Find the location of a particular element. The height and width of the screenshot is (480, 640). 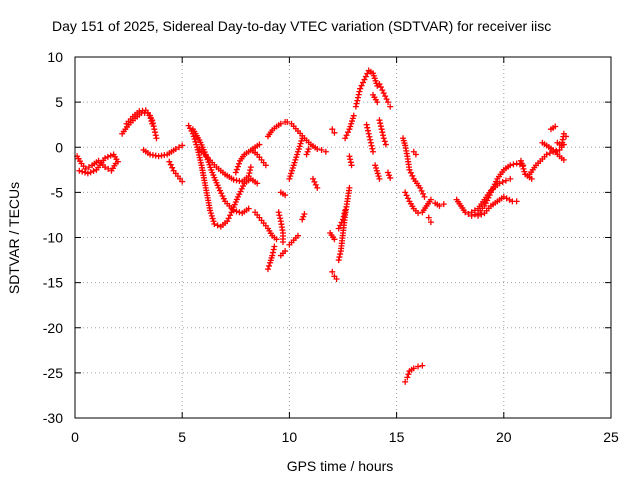

y-tick-label: -5 is located at coordinates (57, 192).